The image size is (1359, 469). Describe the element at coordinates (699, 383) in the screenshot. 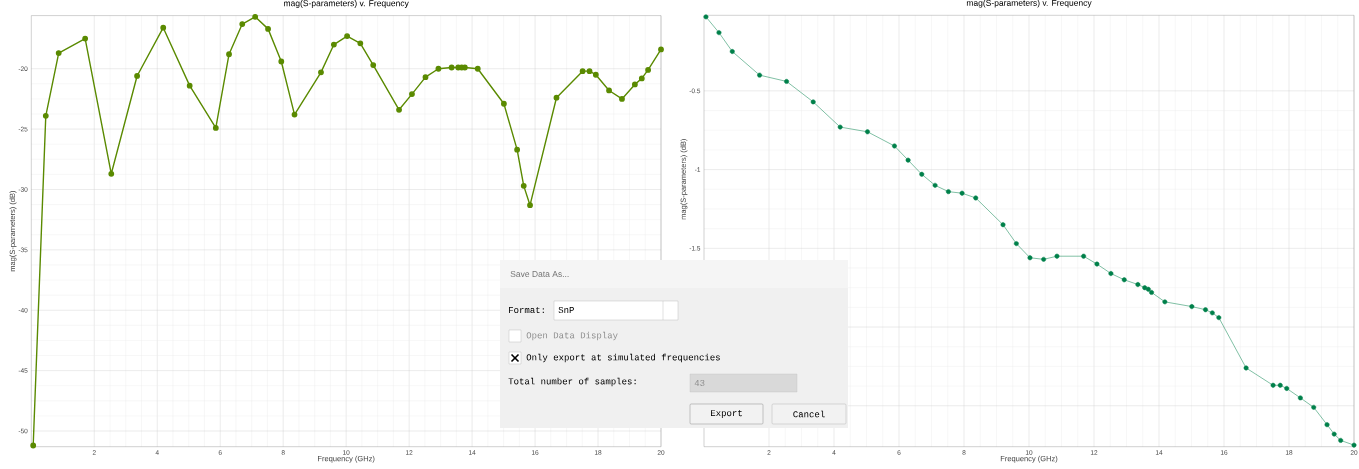

I see `annotation: 43` at that location.